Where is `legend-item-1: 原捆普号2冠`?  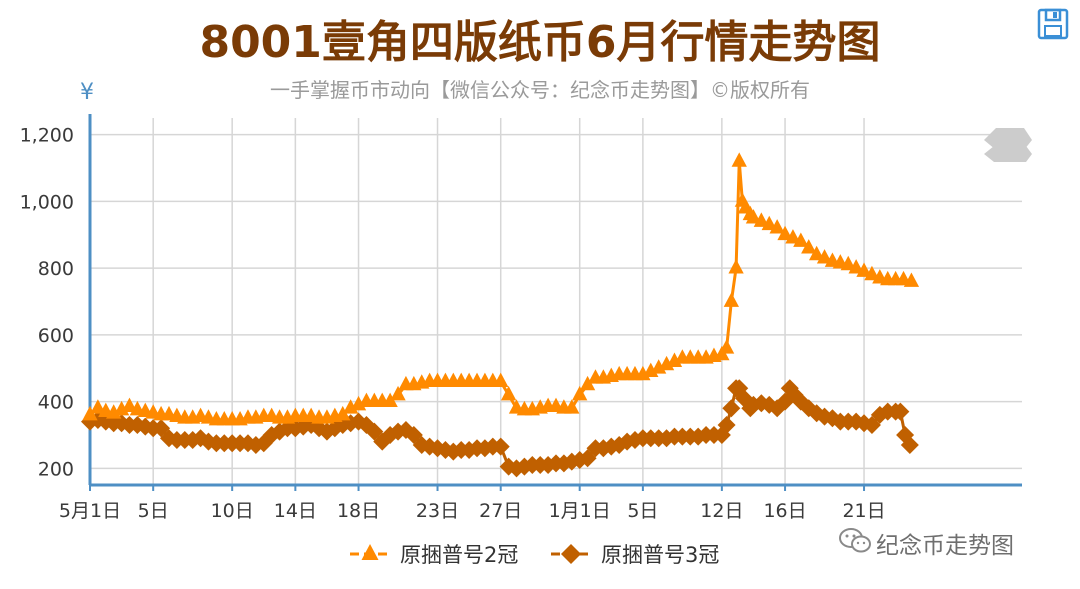
legend-item-1: 原捆普号2冠 is located at coordinates (434, 555).